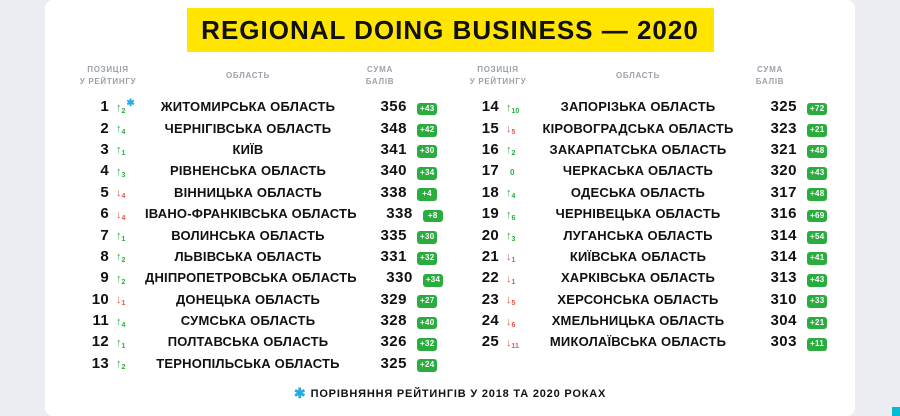  Describe the element at coordinates (638, 192) in the screenshot. I see `region-name: ОДЕСЬКА ОБЛАСТЬ` at that location.